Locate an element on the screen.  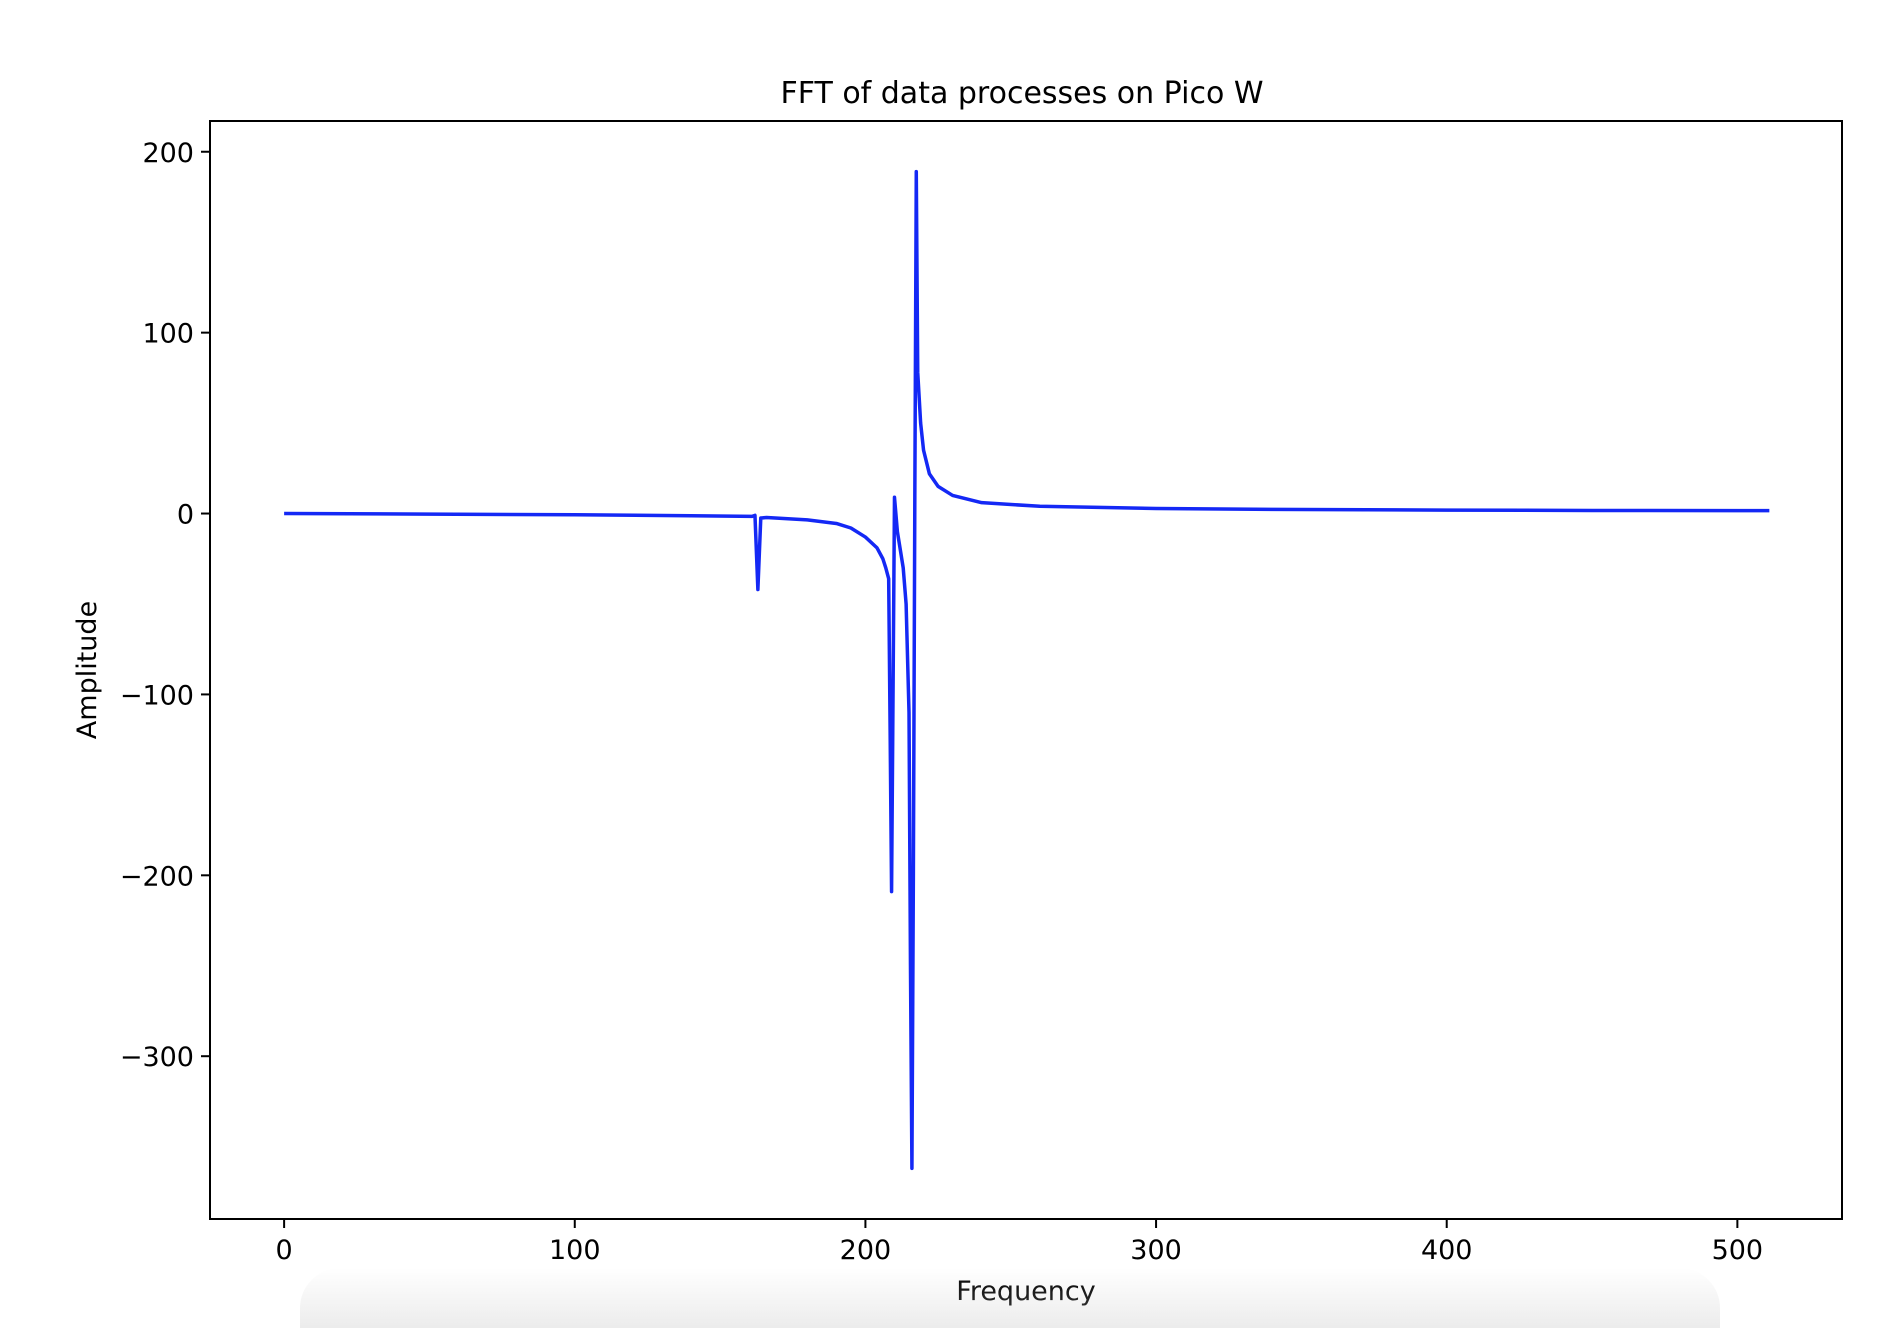
x-tick-label: 0 is located at coordinates (284, 1250).